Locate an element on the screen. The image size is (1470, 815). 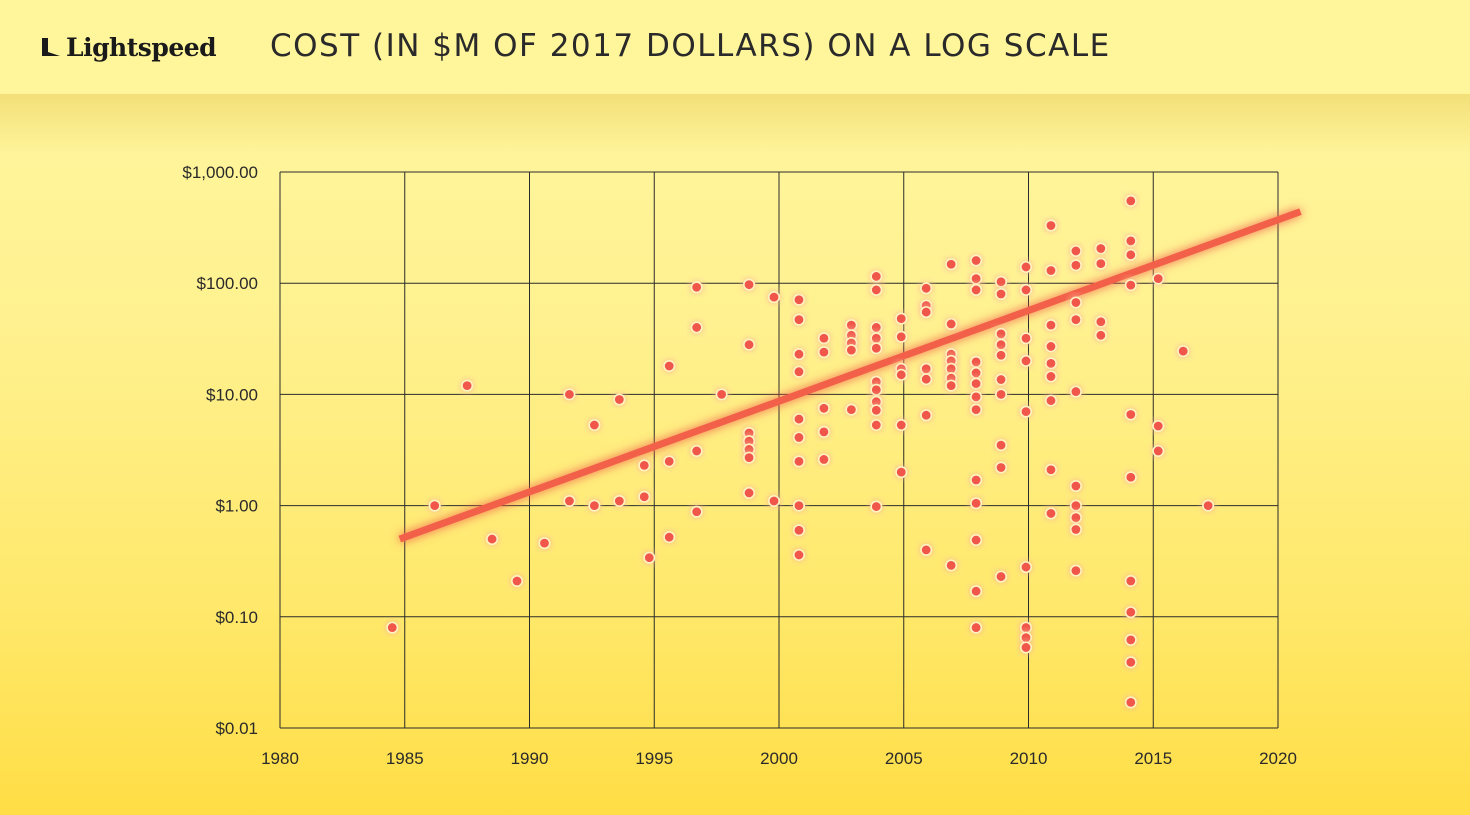
x-tick-label: 1980 is located at coordinates (280, 758).